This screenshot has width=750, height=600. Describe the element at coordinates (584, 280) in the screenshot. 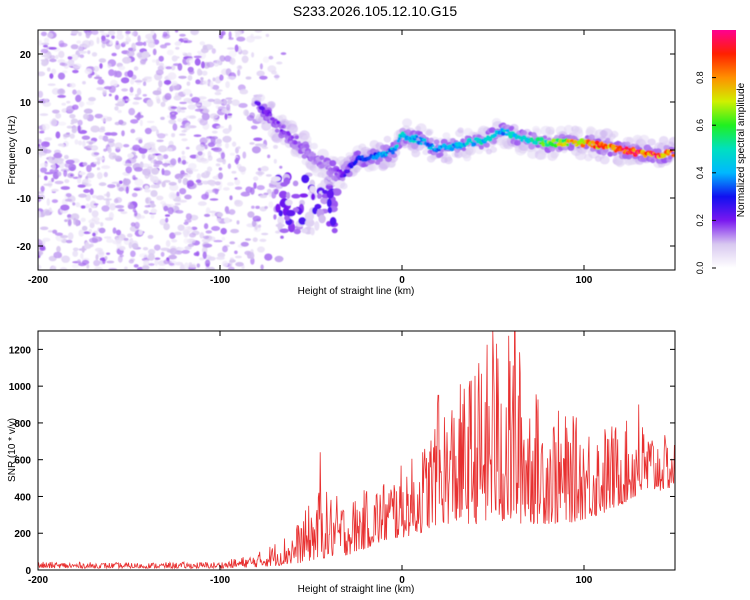

I see `x-tick-label: 100` at that location.